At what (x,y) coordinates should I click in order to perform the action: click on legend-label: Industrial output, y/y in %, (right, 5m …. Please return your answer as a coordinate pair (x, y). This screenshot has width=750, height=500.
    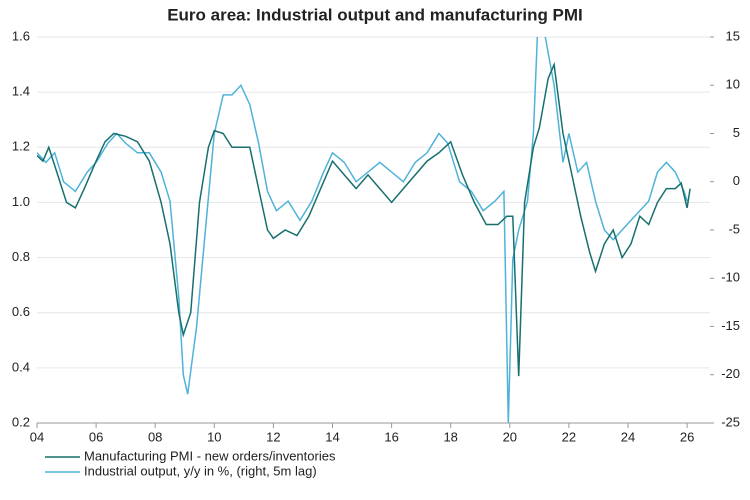
    Looking at the image, I should click on (200, 470).